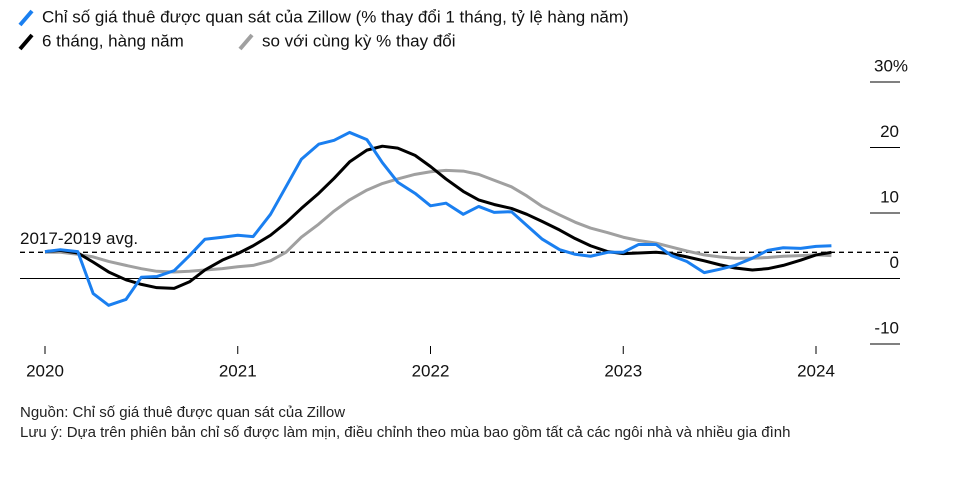 This screenshot has height=479, width=975. Describe the element at coordinates (623, 370) in the screenshot. I see `x-tick-label: 2023` at that location.